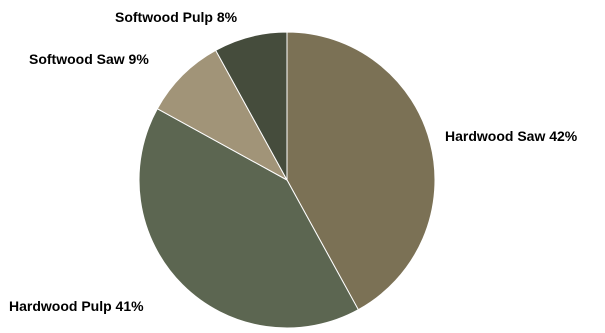 The height and width of the screenshot is (333, 605). I want to click on pie-slice-softwood-pulp, so click(251, 106).